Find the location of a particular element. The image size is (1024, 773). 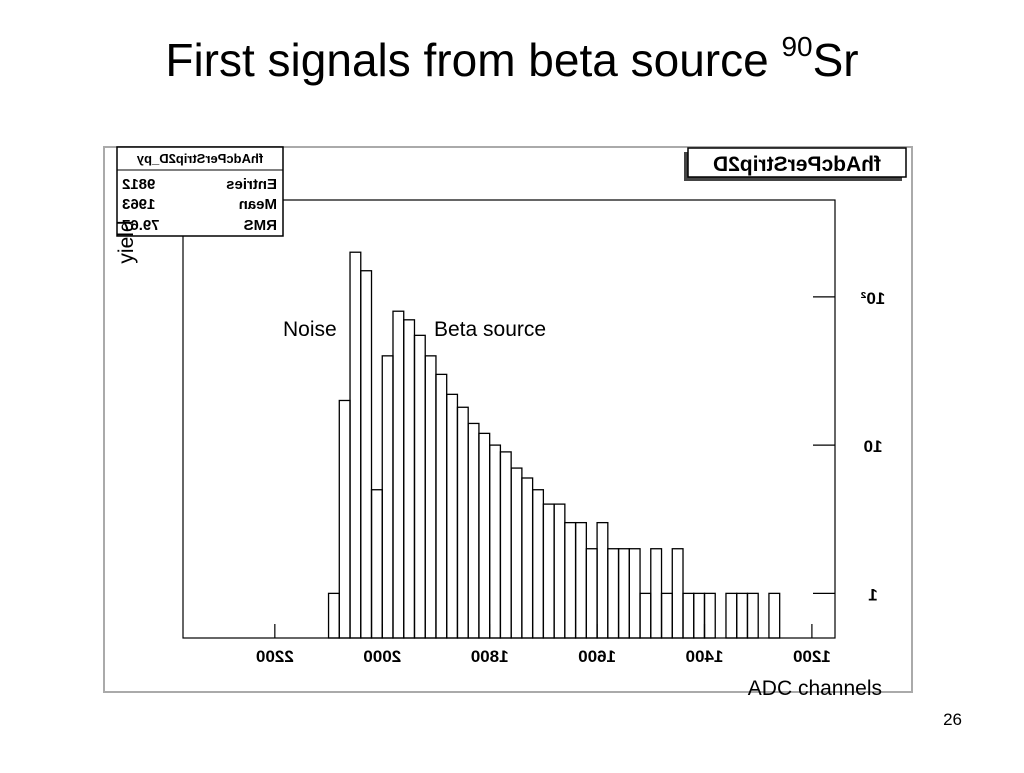

stats-label: Mean is located at coordinates (258, 204).